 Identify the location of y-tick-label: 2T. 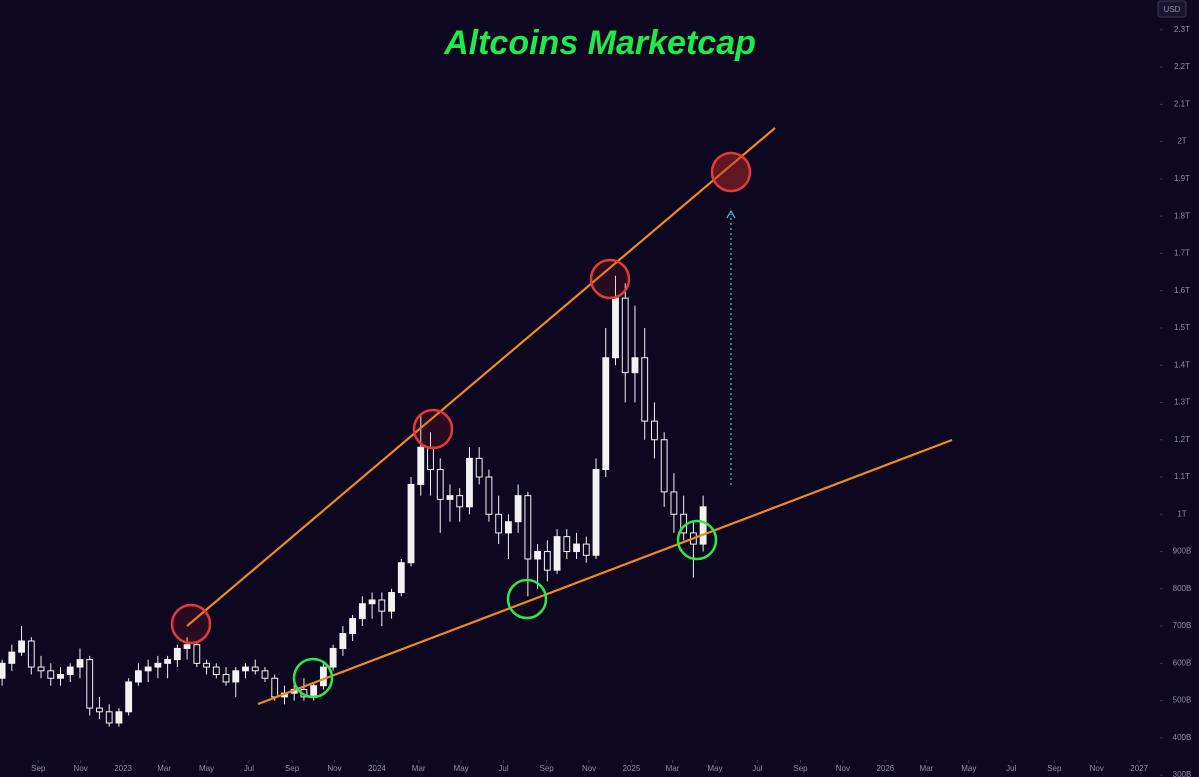
(1181, 141).